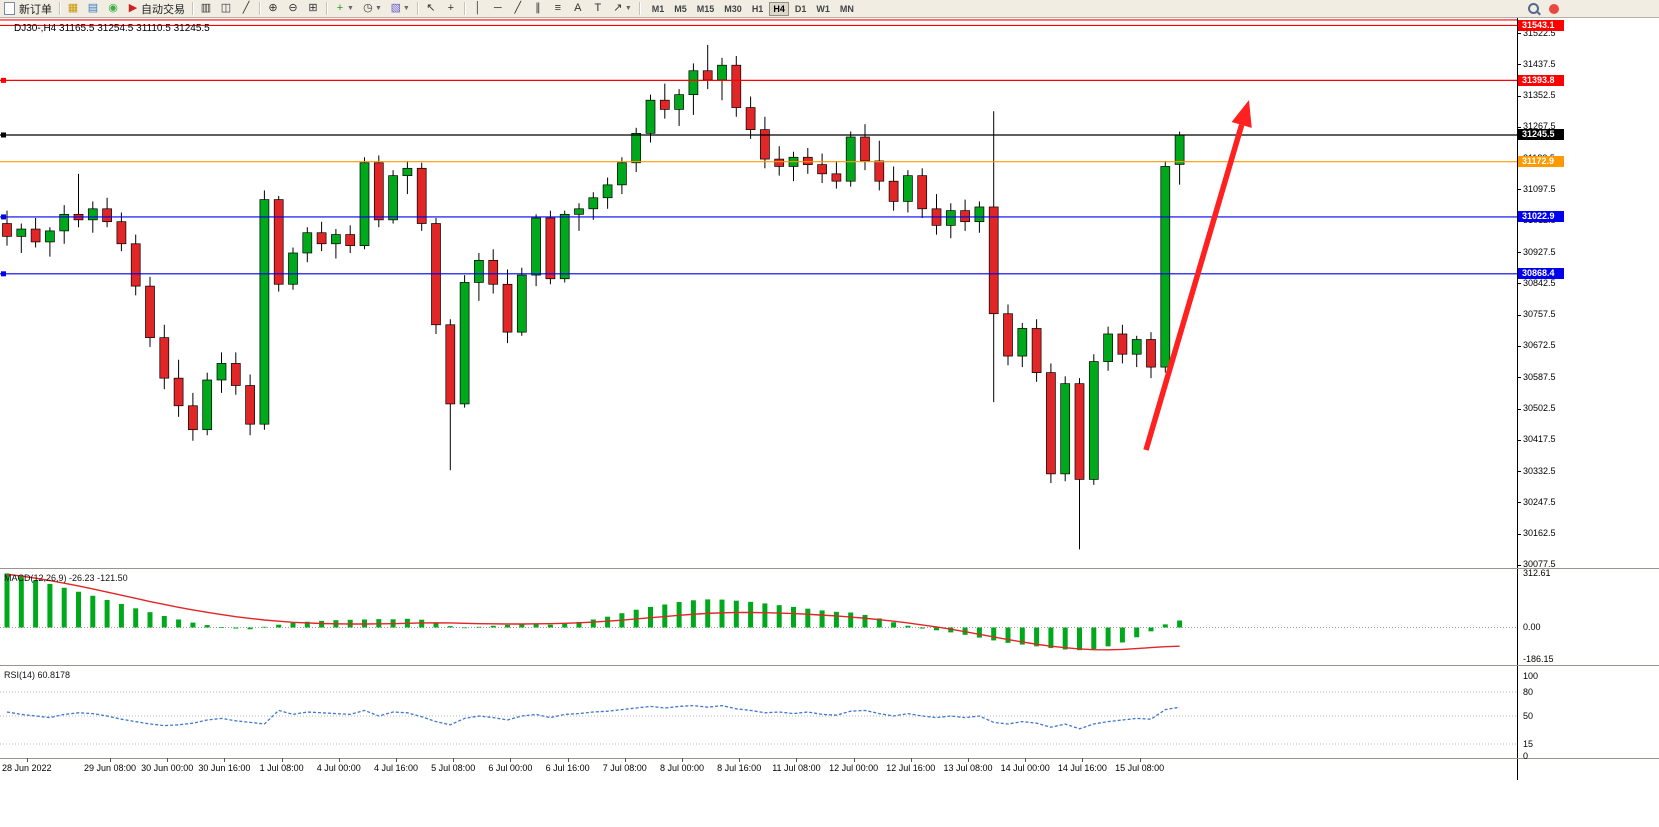 The height and width of the screenshot is (827, 1659). I want to click on trend-arrow, so click(1194, 287).